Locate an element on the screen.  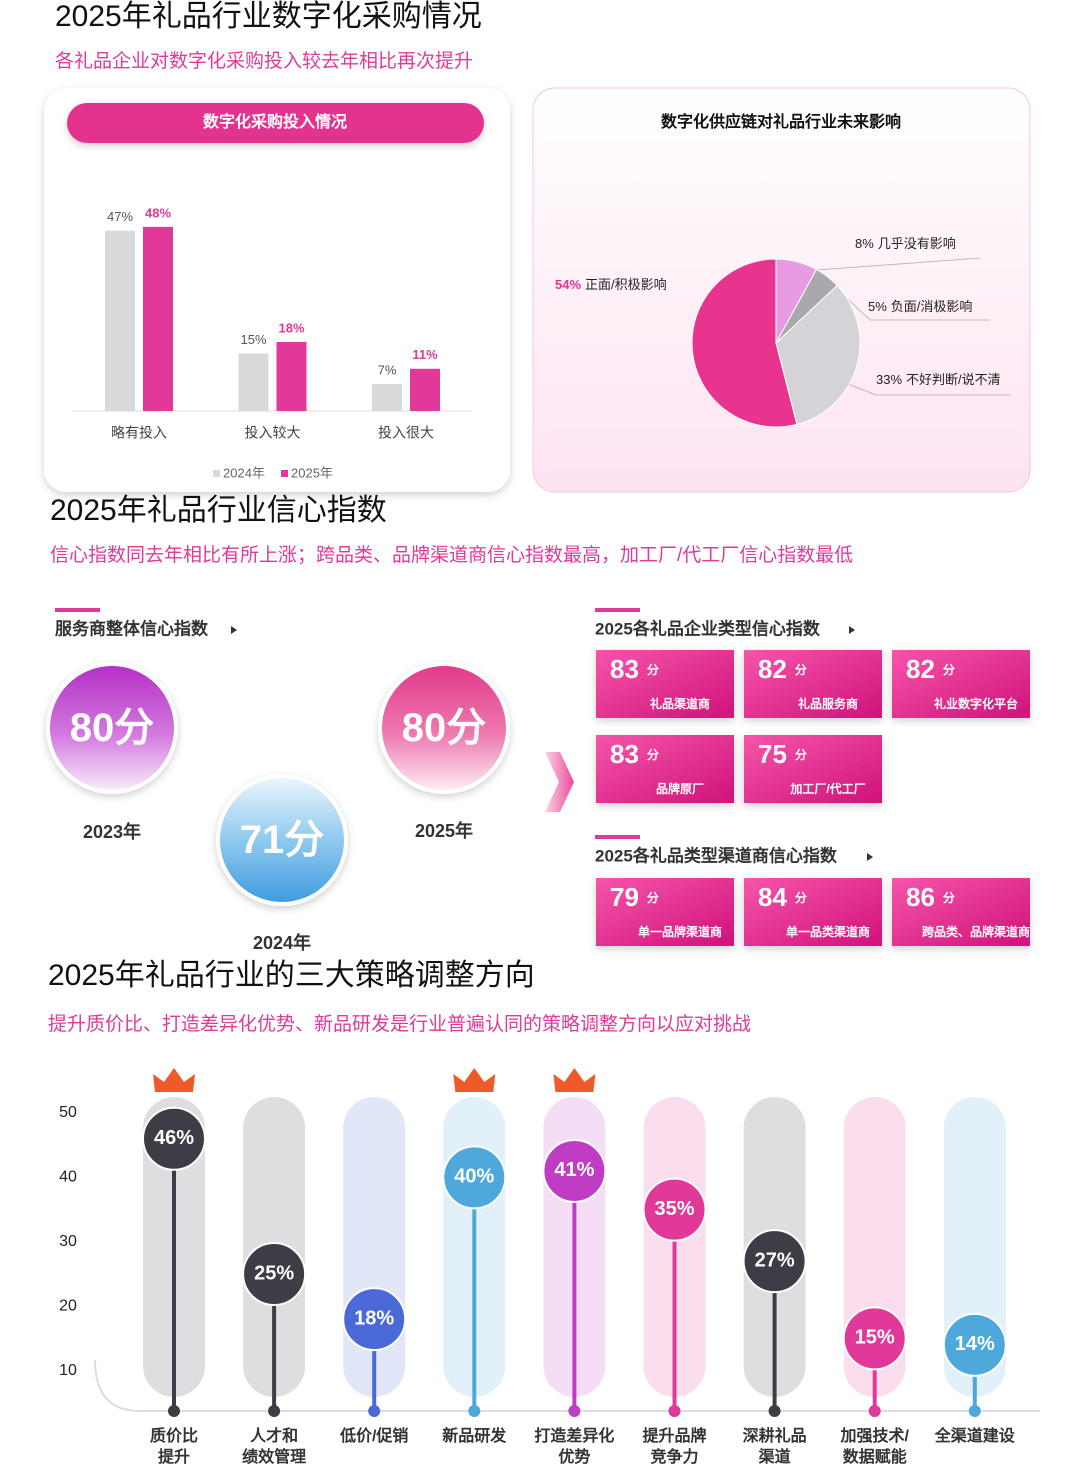
slice-label: 5% 负面/消极影响 is located at coordinates (920, 306).